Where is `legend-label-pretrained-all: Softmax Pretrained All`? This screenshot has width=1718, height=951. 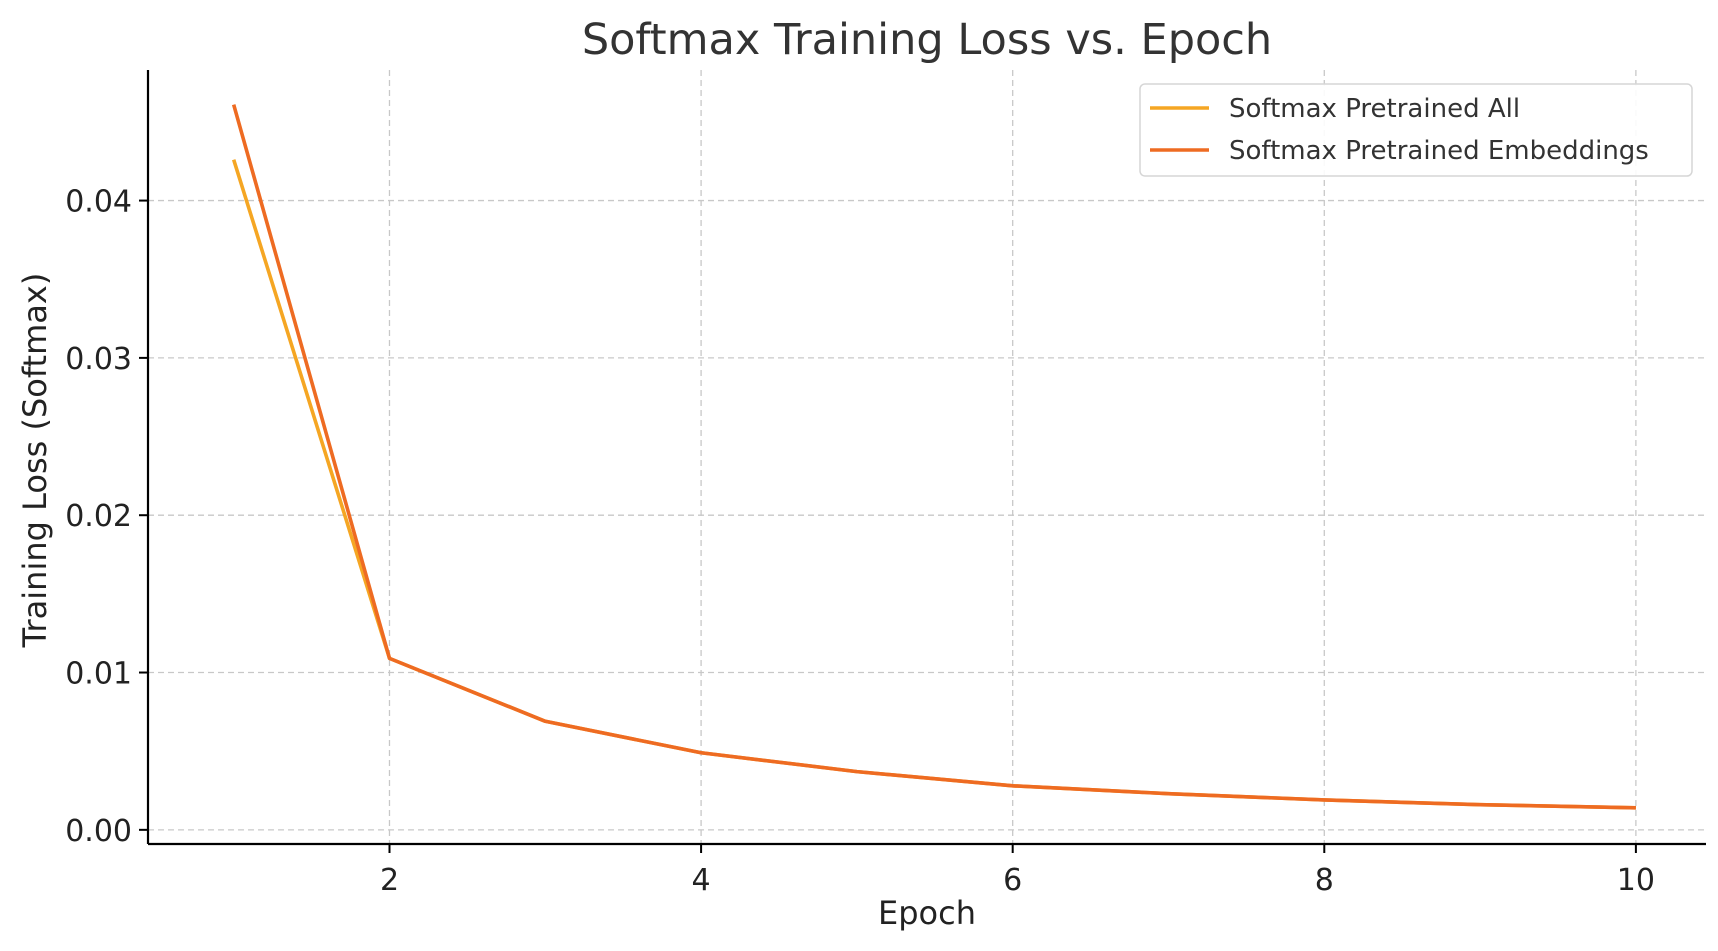 legend-label-pretrained-all: Softmax Pretrained All is located at coordinates (1374, 109).